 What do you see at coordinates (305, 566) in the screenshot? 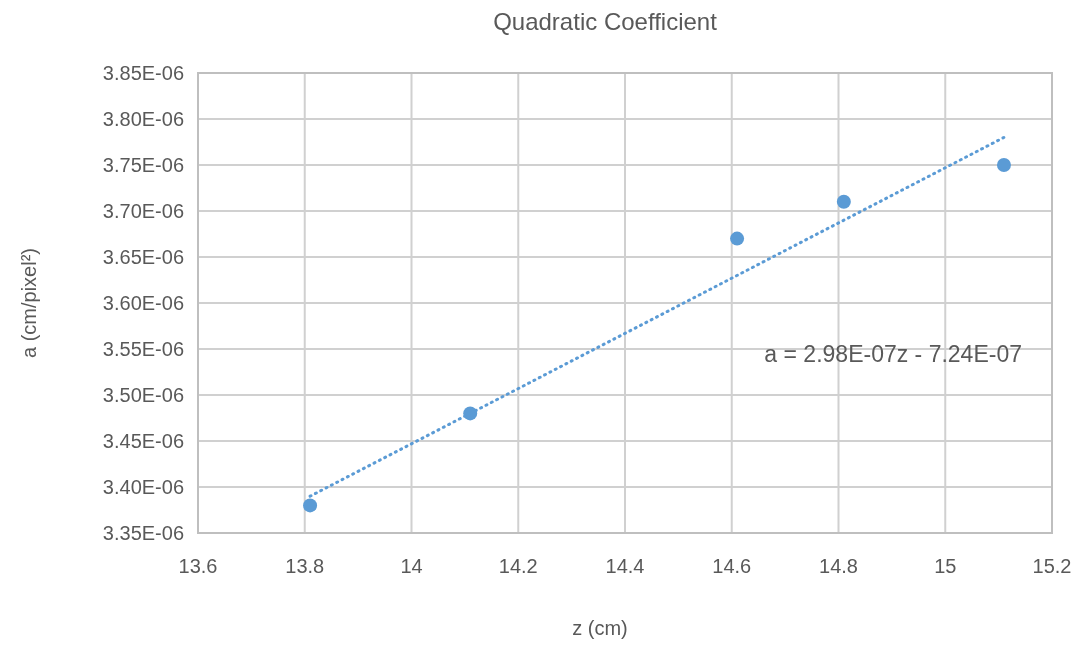
I see `x-tick-label: 13.8` at bounding box center [305, 566].